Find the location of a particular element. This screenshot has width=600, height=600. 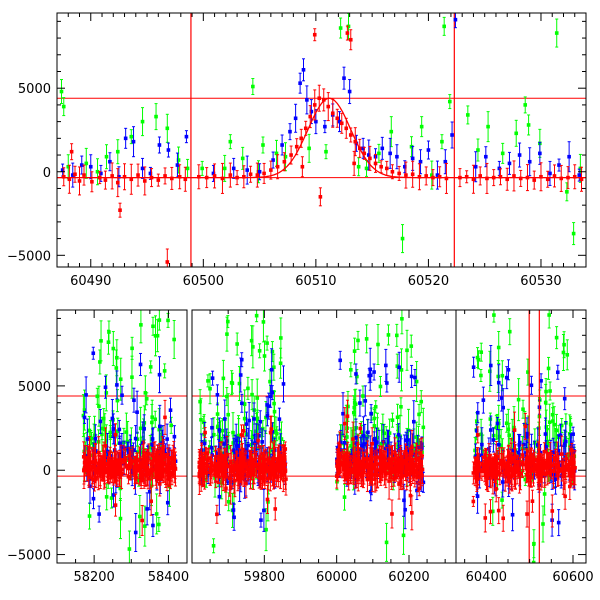

top-xtick-label: 60530 is located at coordinates (540, 281).